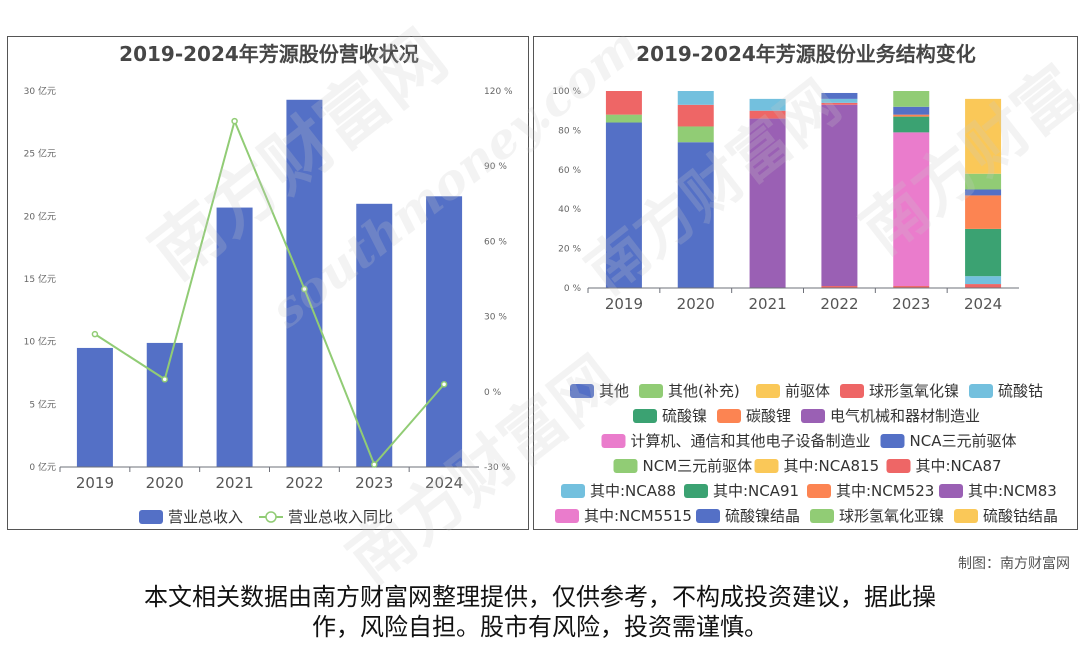 The image size is (1080, 646). I want to click on legend-label: 其他(补充), so click(704, 391).